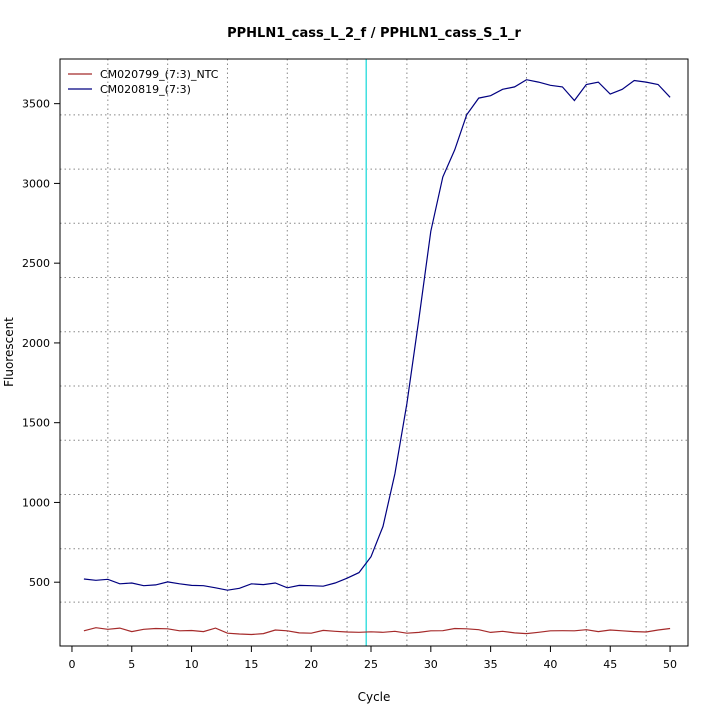  Describe the element at coordinates (36, 423) in the screenshot. I see `y-tick-label: 1500` at that location.